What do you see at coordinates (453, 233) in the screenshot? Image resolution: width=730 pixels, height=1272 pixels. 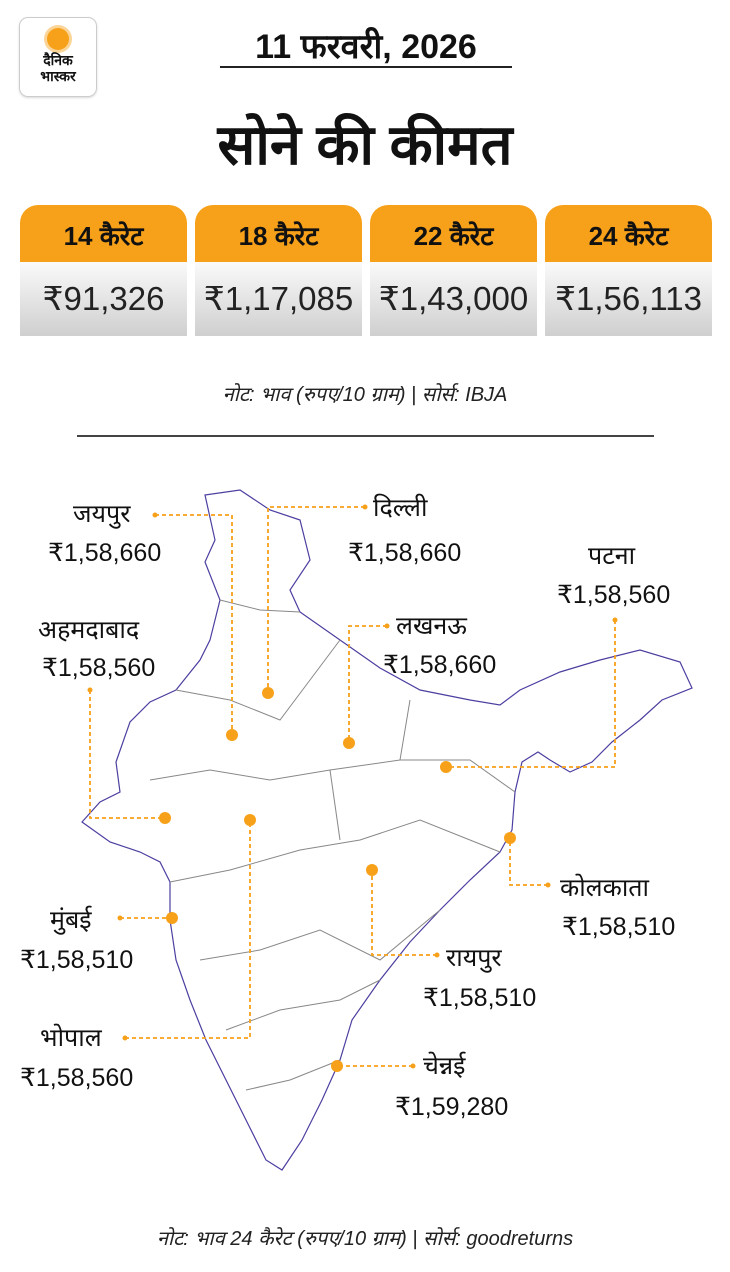 I see `karat-label: 22 कैरेट` at bounding box center [453, 233].